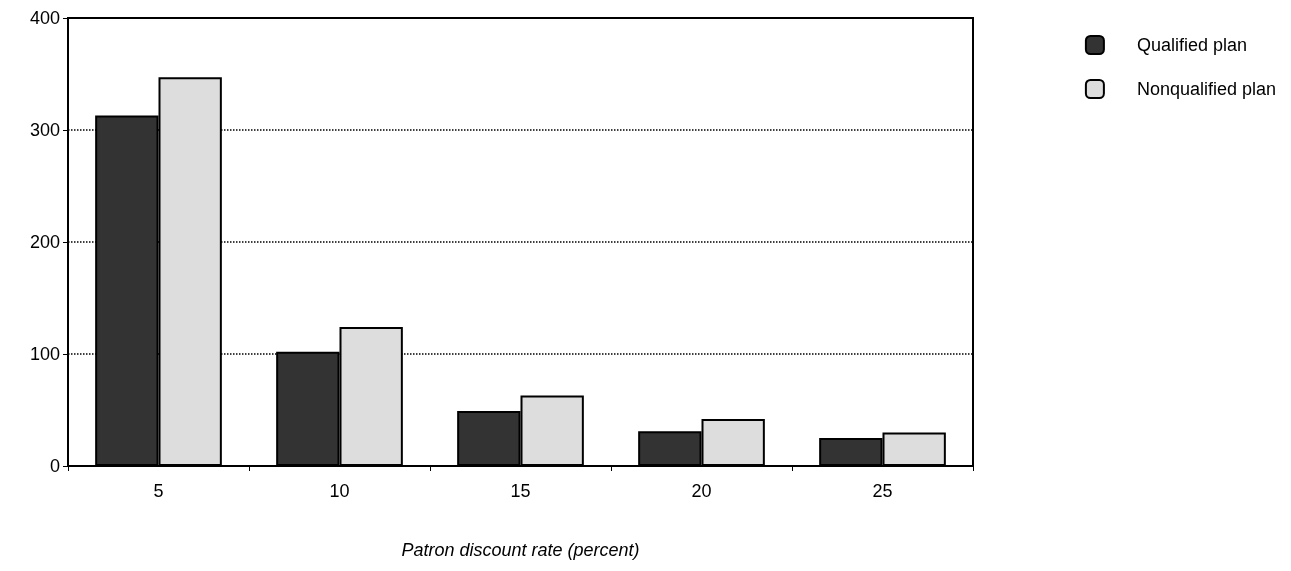 This screenshot has width=1291, height=571. What do you see at coordinates (520, 550) in the screenshot?
I see `x-axis-title: Patron discount rate (percent)` at bounding box center [520, 550].